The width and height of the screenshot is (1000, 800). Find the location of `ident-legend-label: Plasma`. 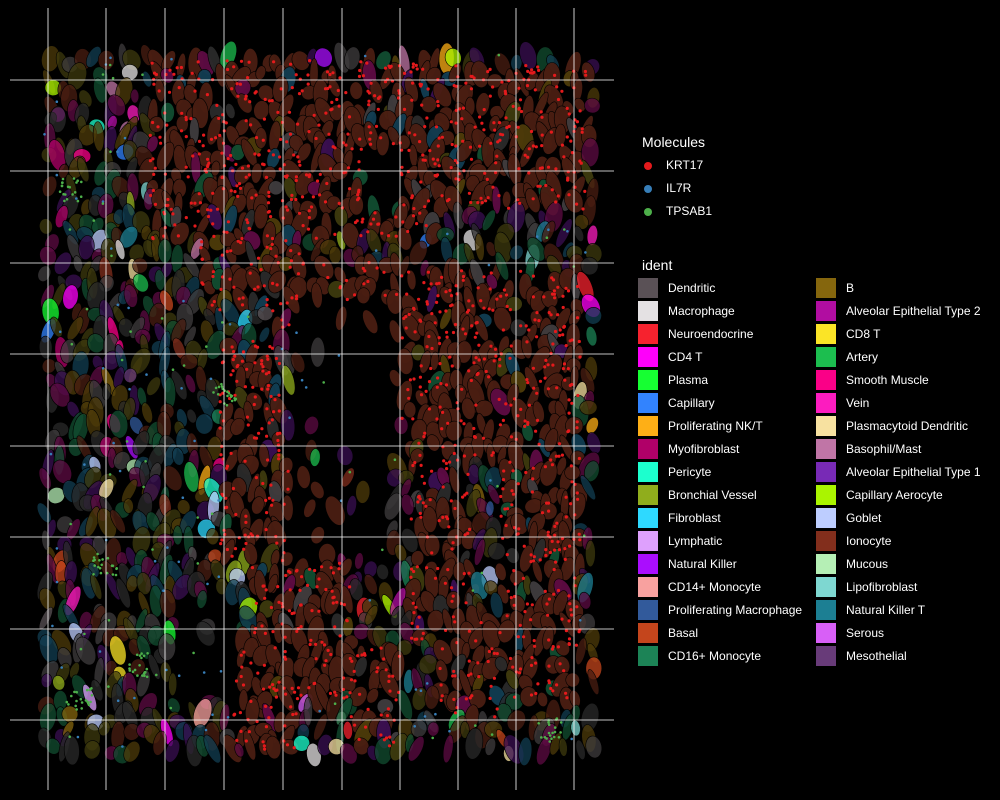

ident-legend-label: Plasma is located at coordinates (688, 380).